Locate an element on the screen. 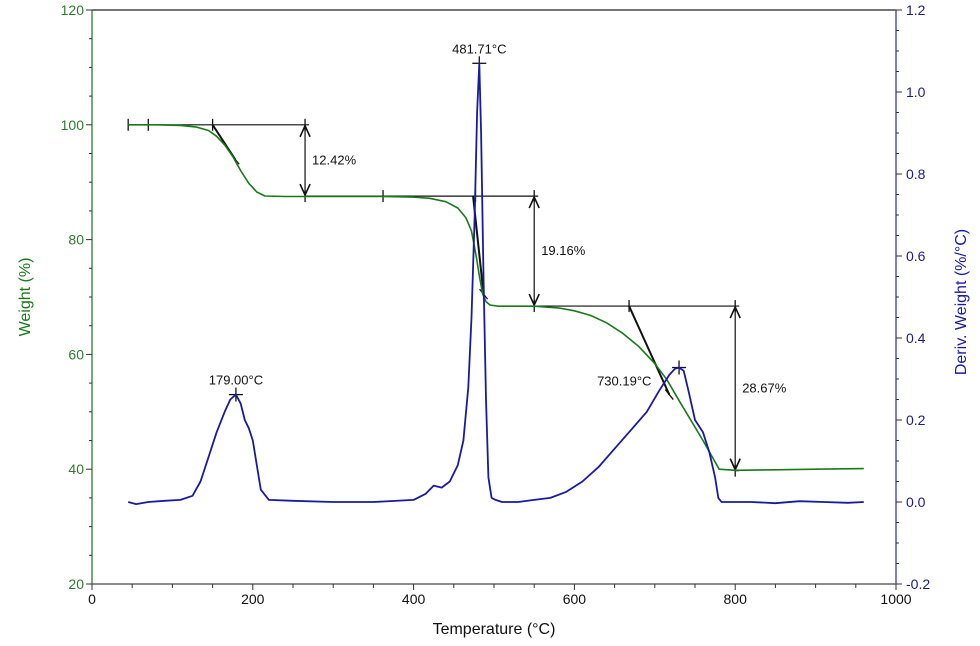 This screenshot has height=646, width=980. peak-label: 481.71°C is located at coordinates (479, 48).